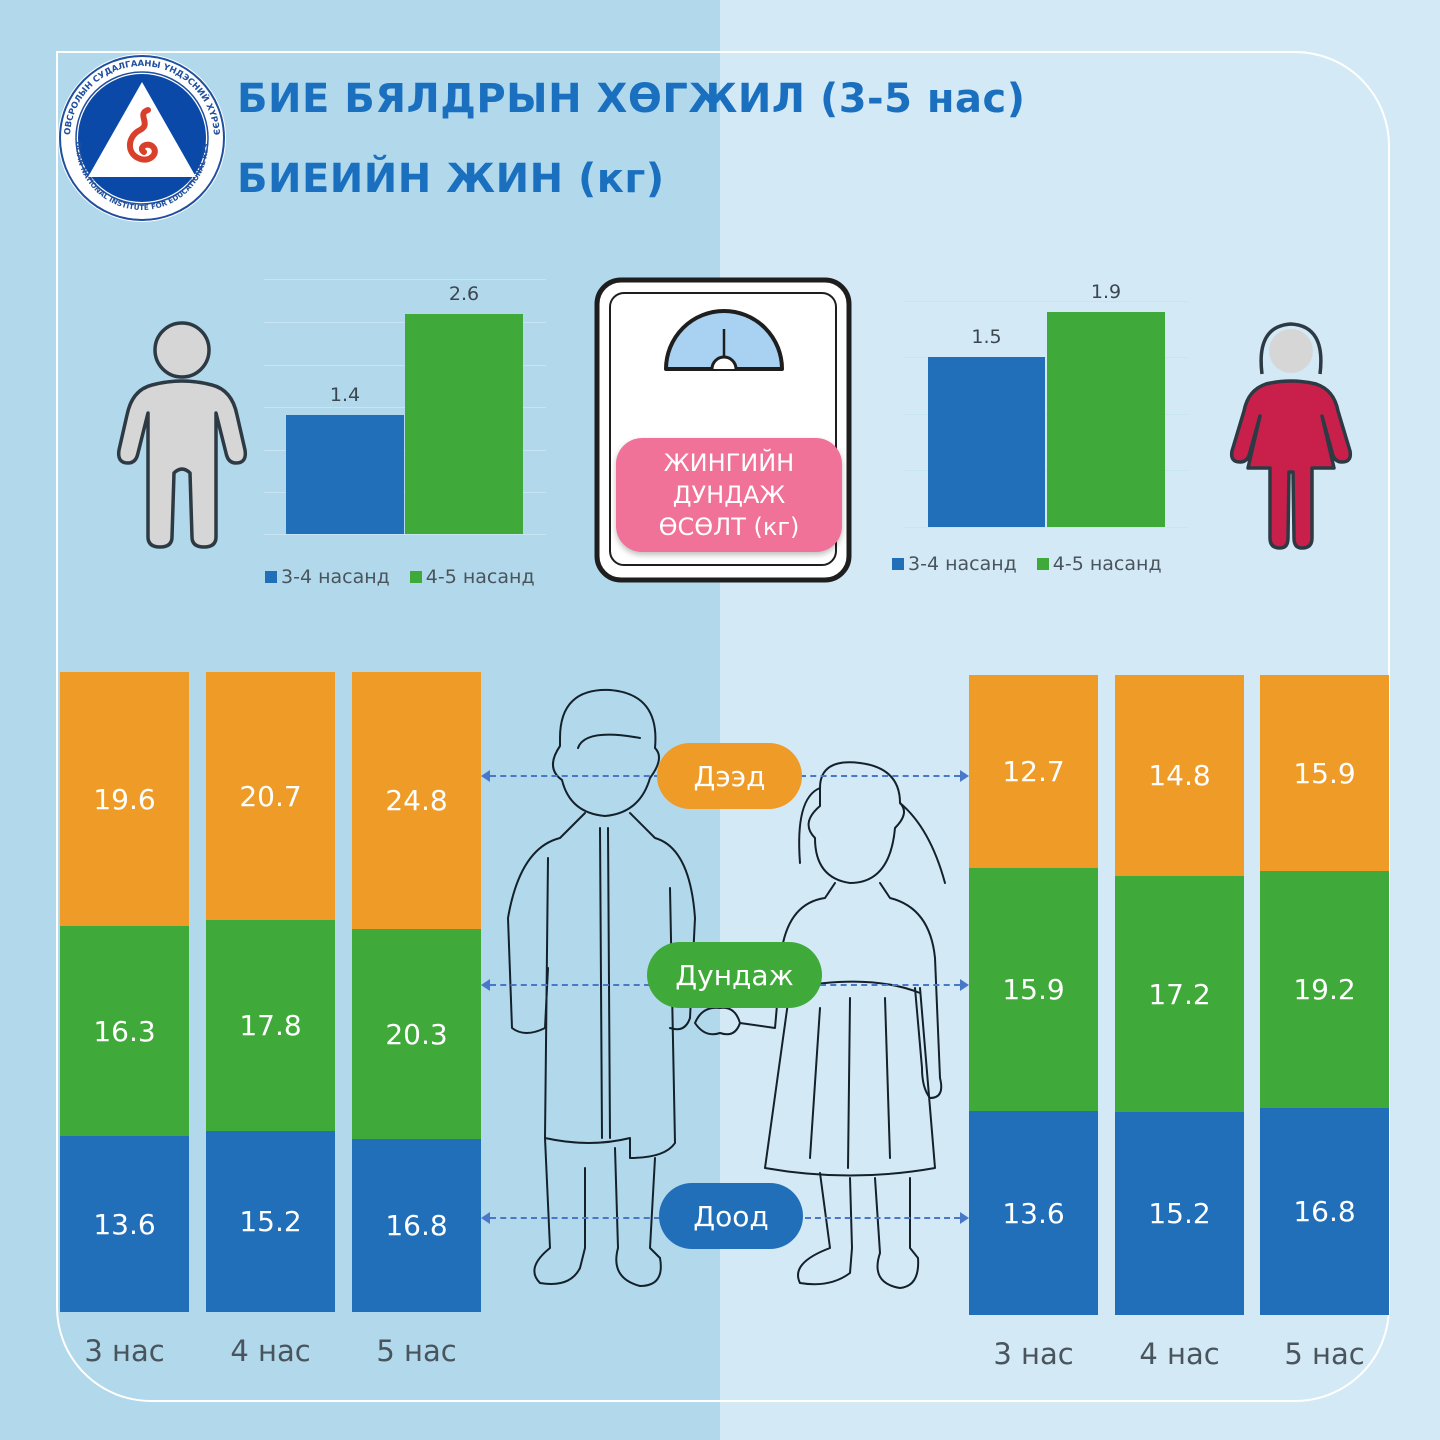  What do you see at coordinates (416, 800) in the screenshot?
I see `segment-upper: 24.8` at bounding box center [416, 800].